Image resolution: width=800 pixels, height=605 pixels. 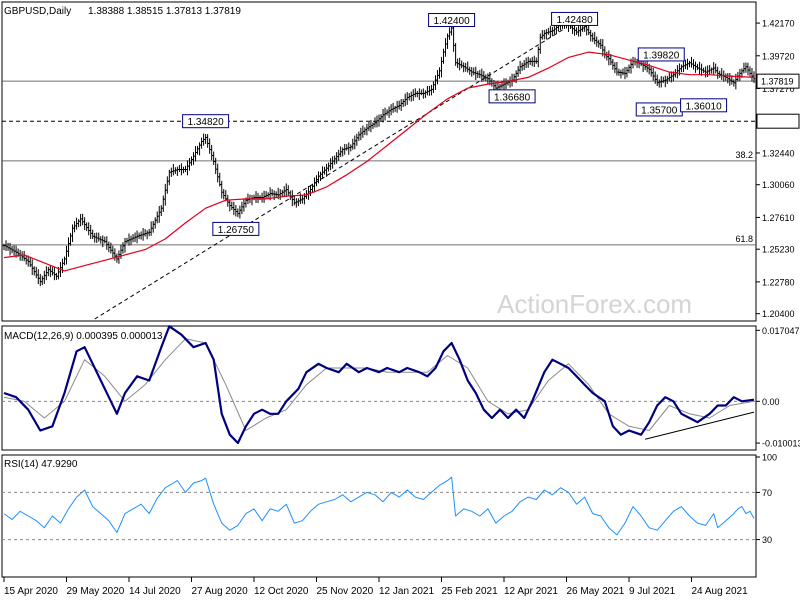 What do you see at coordinates (778, 121) in the screenshot?
I see `level-axis-box` at bounding box center [778, 121].